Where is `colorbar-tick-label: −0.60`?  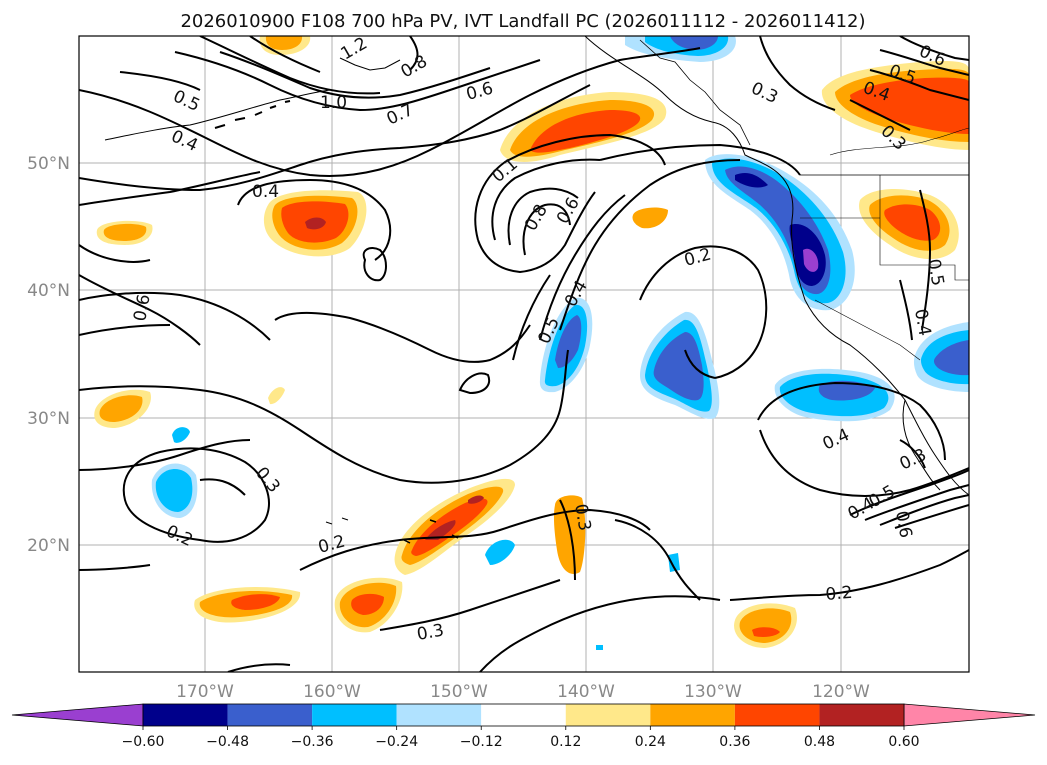 colorbar-tick-label: −0.60 is located at coordinates (143, 742).